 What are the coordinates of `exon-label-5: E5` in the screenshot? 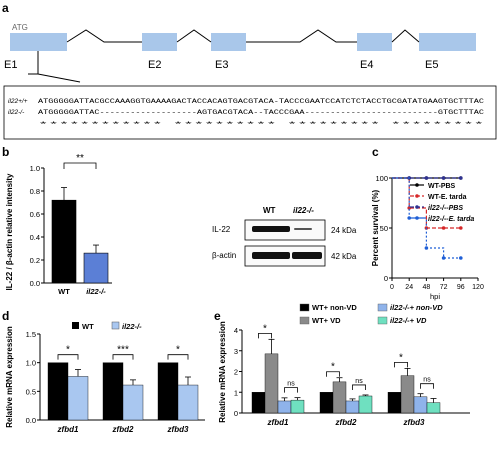 It's located at (431, 65).